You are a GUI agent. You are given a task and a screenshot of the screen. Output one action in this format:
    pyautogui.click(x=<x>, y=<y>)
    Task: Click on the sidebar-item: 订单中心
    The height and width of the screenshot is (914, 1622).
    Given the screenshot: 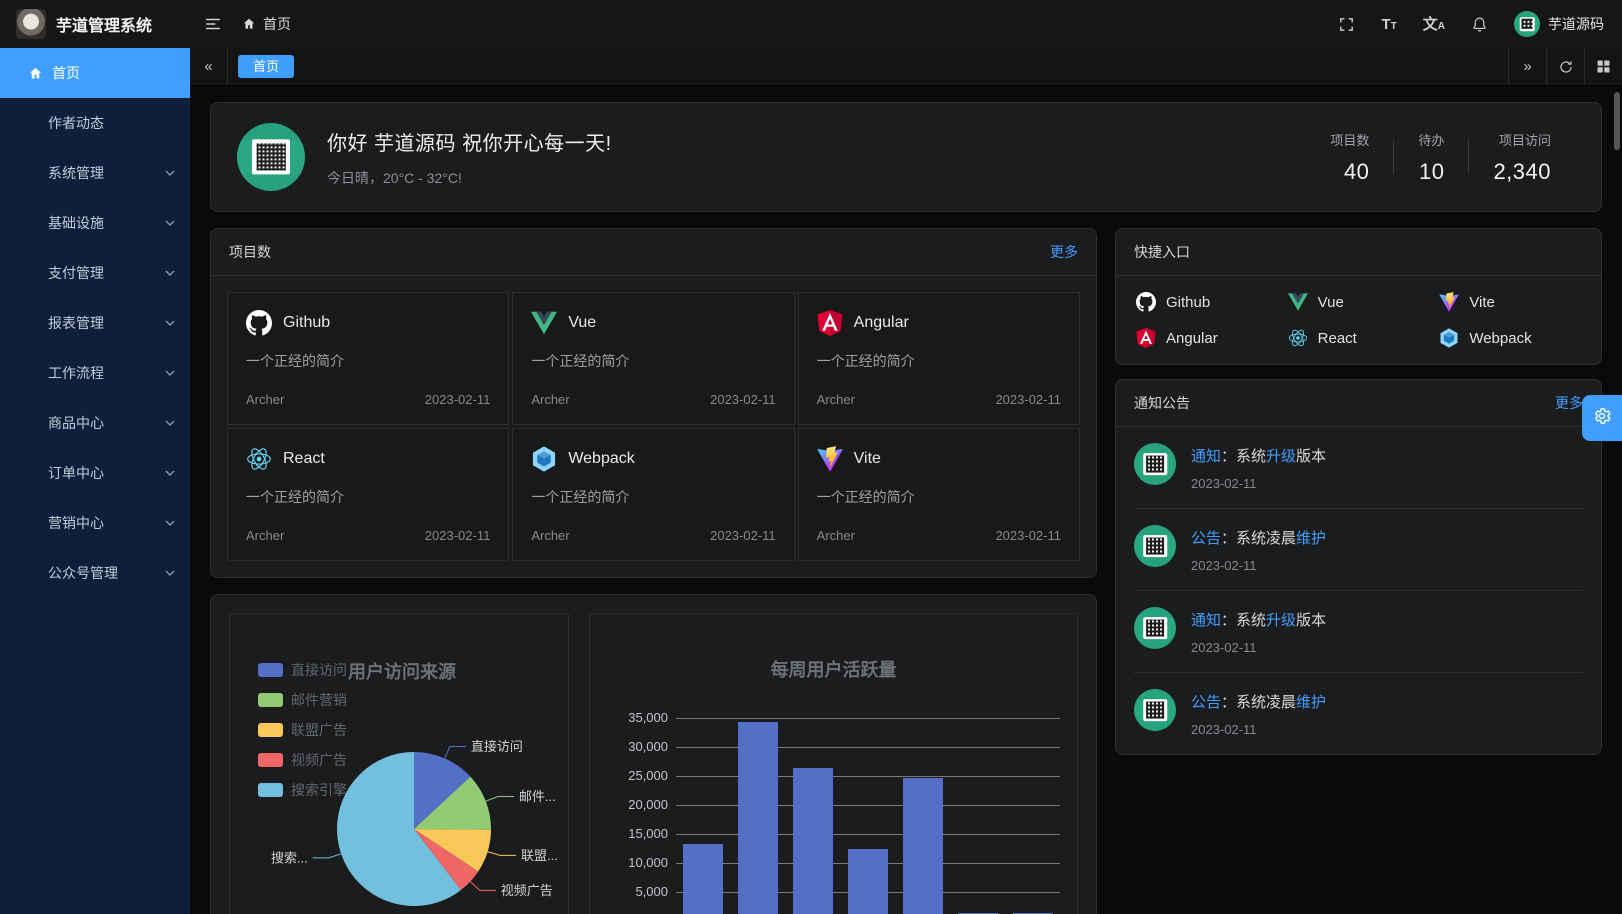 What is the action you would take?
    pyautogui.click(x=95, y=473)
    